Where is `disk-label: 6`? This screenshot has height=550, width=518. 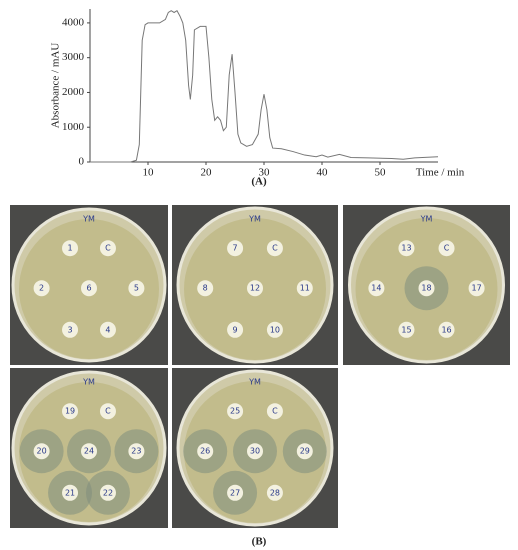 disk-label: 6 is located at coordinates (88, 288).